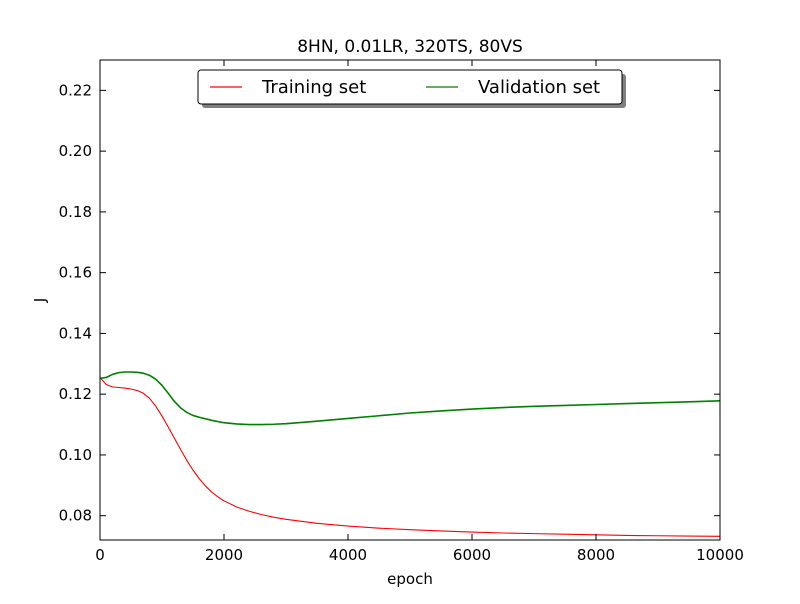  I want to click on series-line-validation-set, so click(410, 398).